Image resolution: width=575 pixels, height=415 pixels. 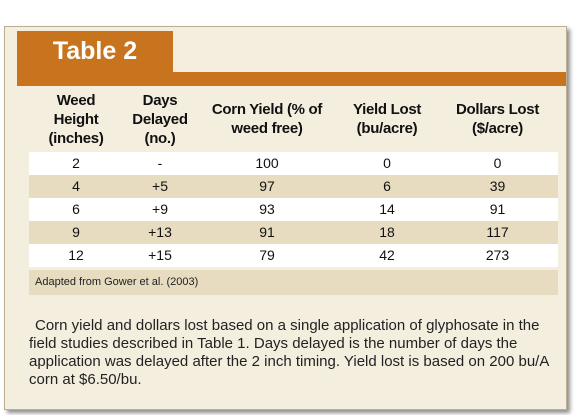 I want to click on cell-days-delayed: +15, so click(x=160, y=255).